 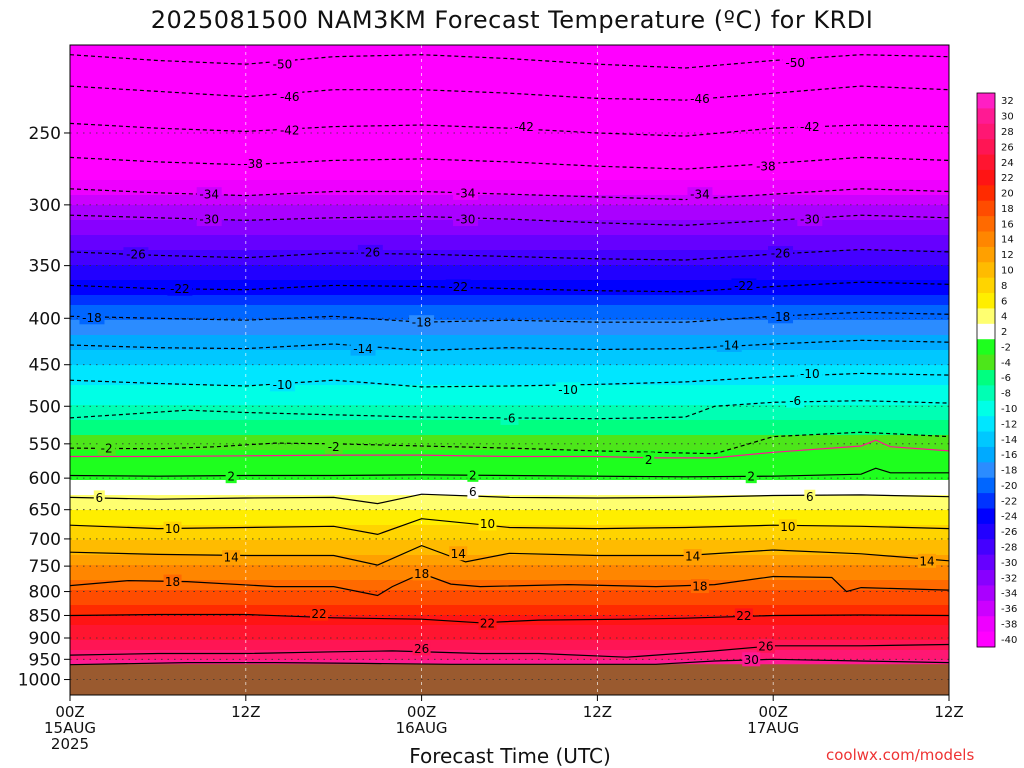 What do you see at coordinates (1006, 394) in the screenshot?
I see `colorbar-label: -8` at bounding box center [1006, 394].